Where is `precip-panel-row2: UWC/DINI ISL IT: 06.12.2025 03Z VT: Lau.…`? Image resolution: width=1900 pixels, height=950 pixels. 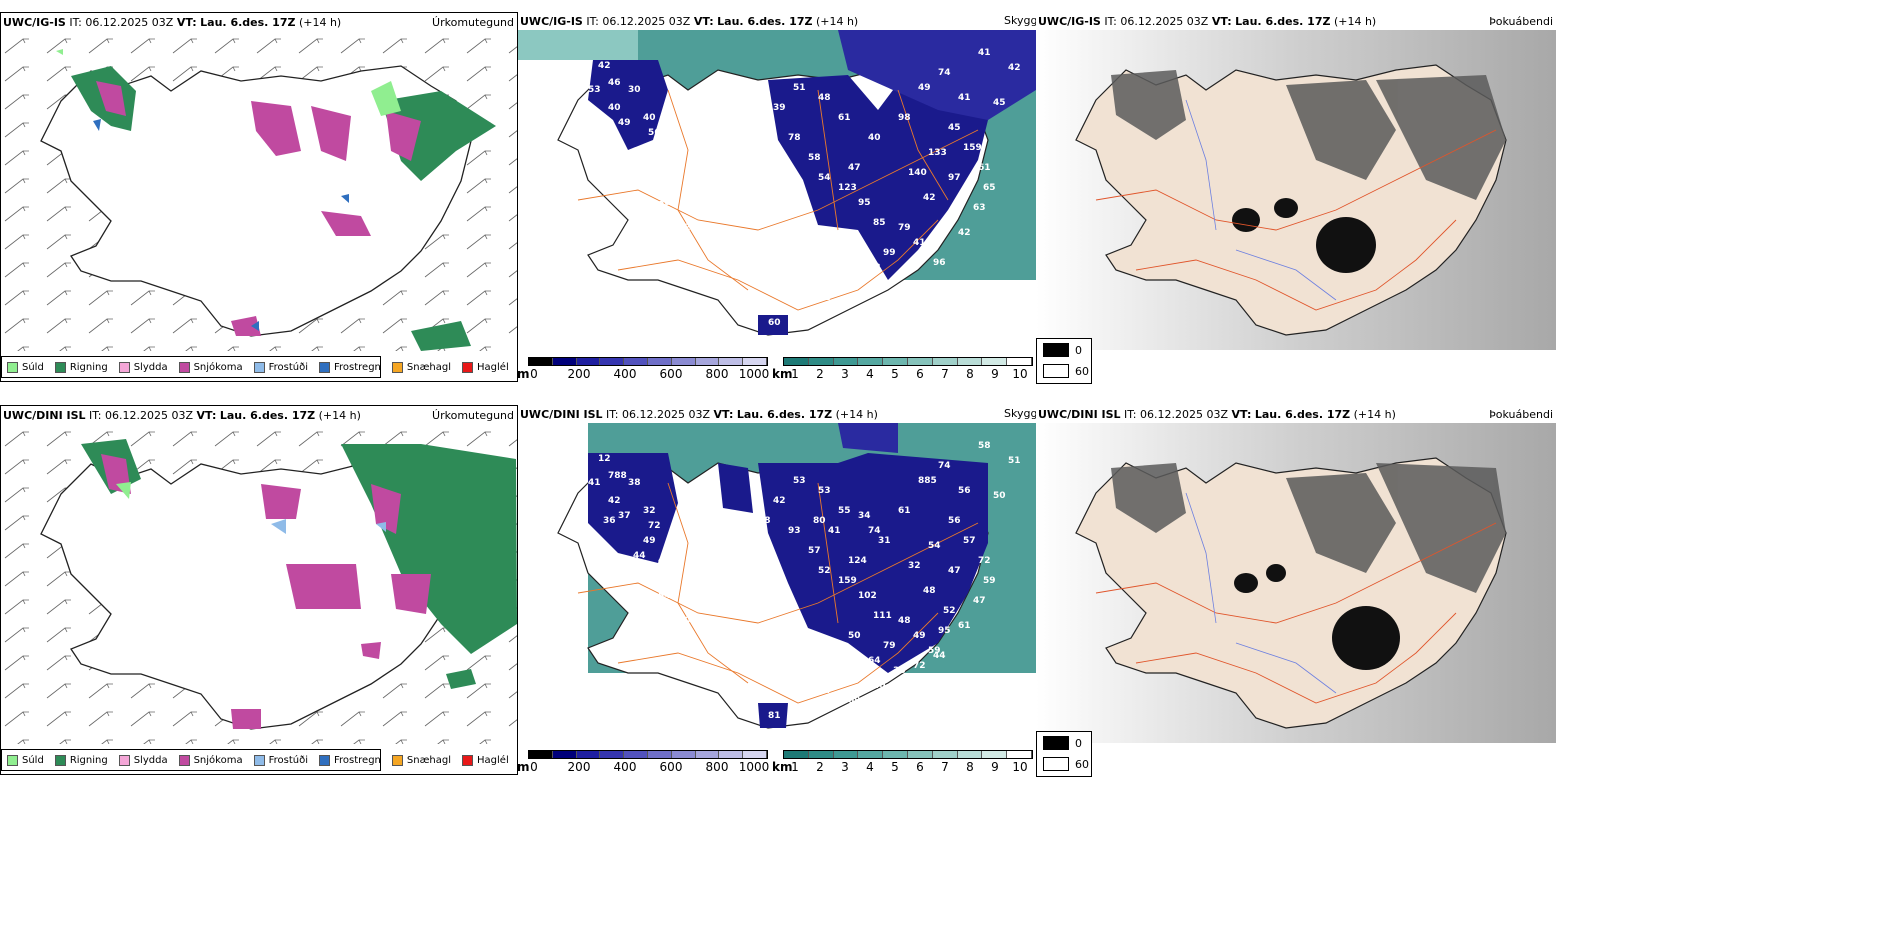 precip-panel-row2: UWC/DINI ISL IT: 06.12.2025 03Z VT: Lau.… is located at coordinates (259, 590).